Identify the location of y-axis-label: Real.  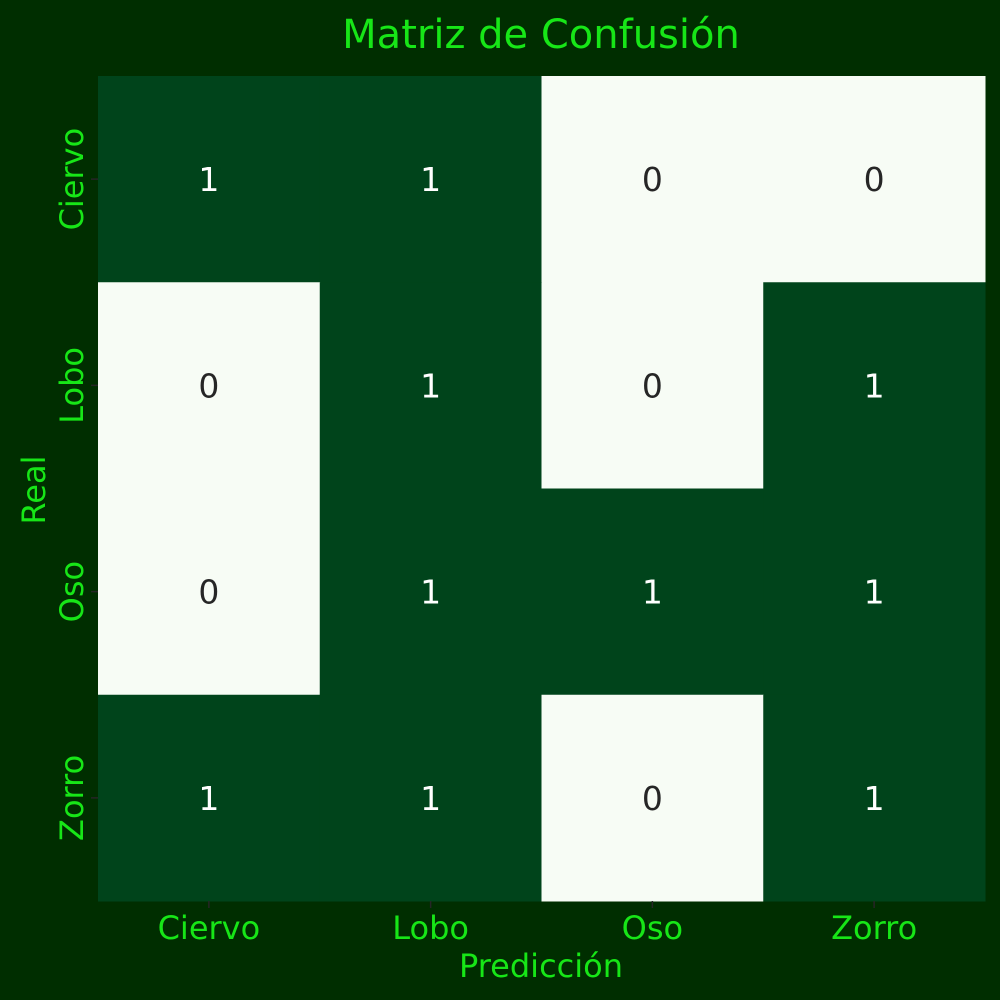
(34, 490).